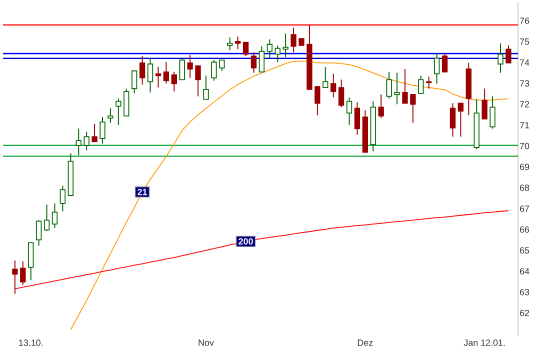 This screenshot has width=540, height=360. I want to click on x-tick-label: 13.10., so click(30, 343).